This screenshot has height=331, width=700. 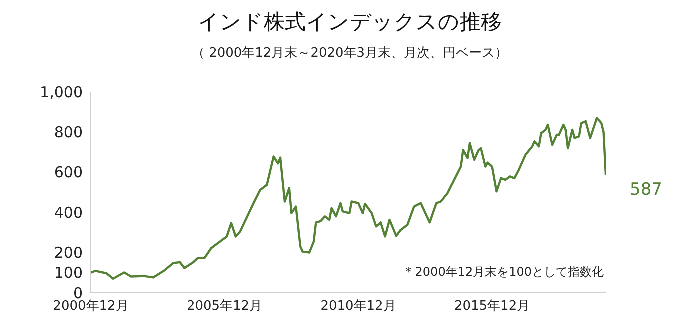 What do you see at coordinates (504, 272) in the screenshot?
I see `annotation: * 2000年12月末を100として指数化` at bounding box center [504, 272].